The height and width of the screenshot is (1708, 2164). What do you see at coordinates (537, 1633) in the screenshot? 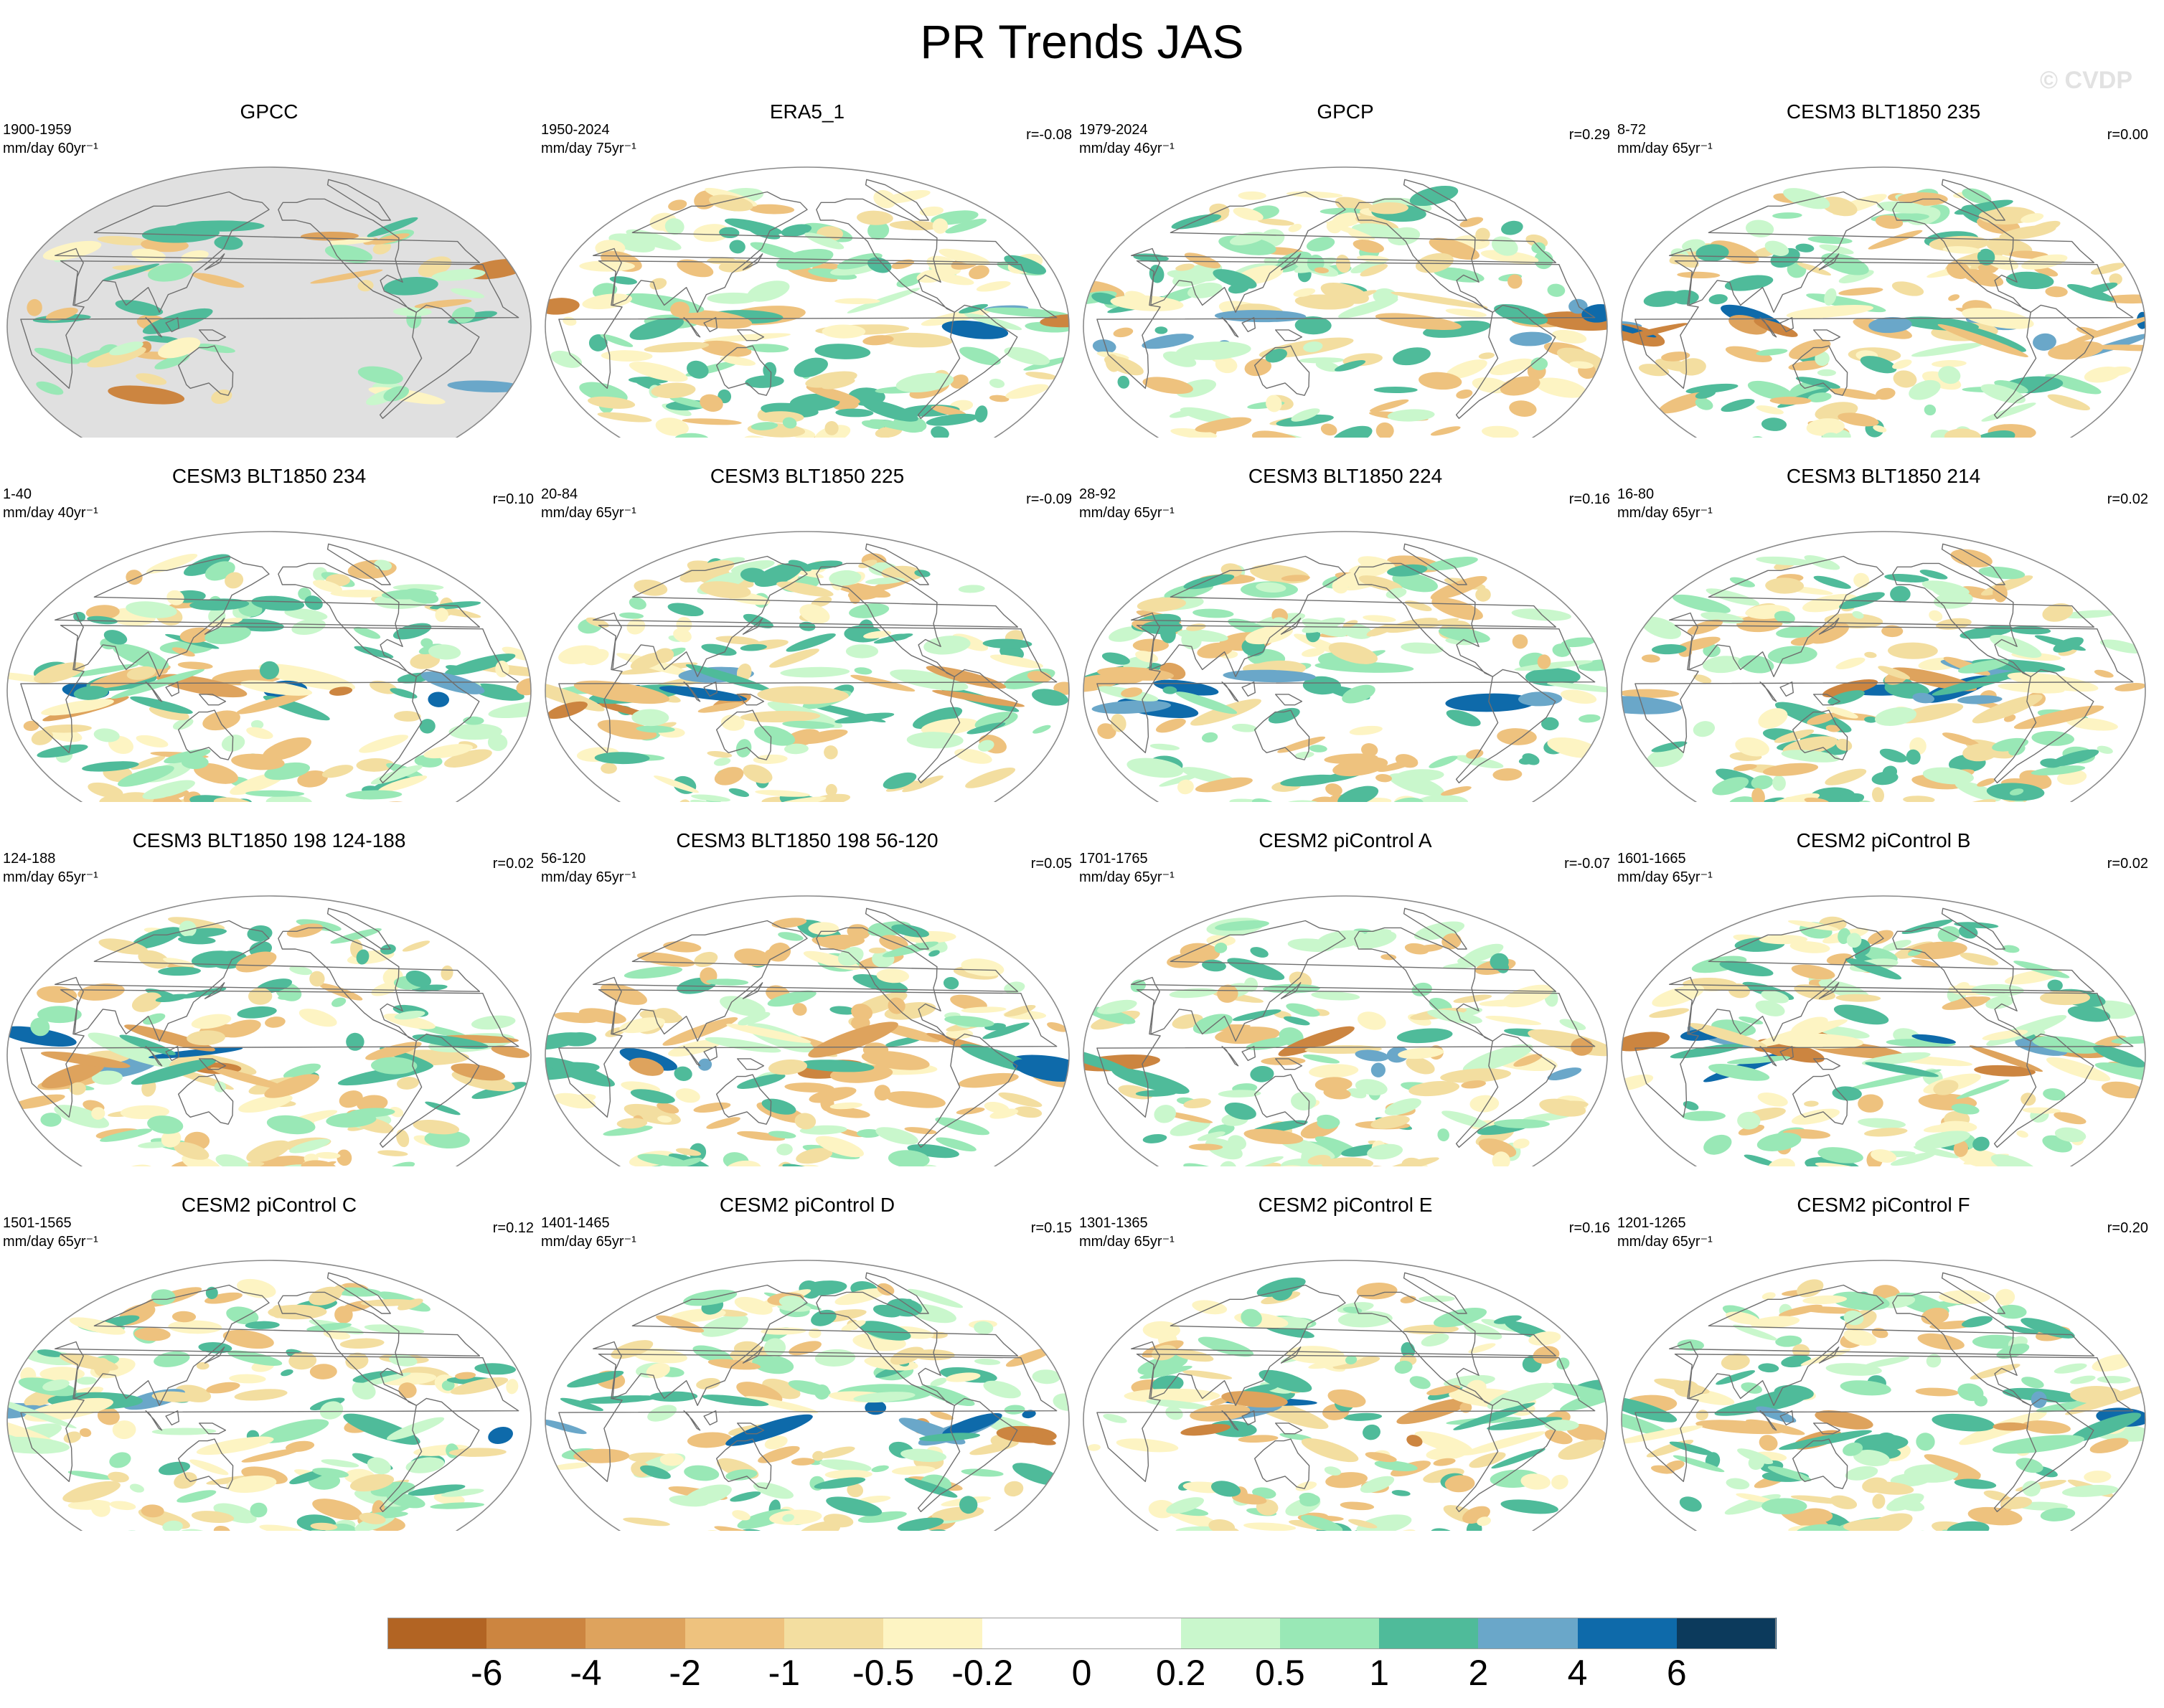
I see `colorbar-swatch` at bounding box center [537, 1633].